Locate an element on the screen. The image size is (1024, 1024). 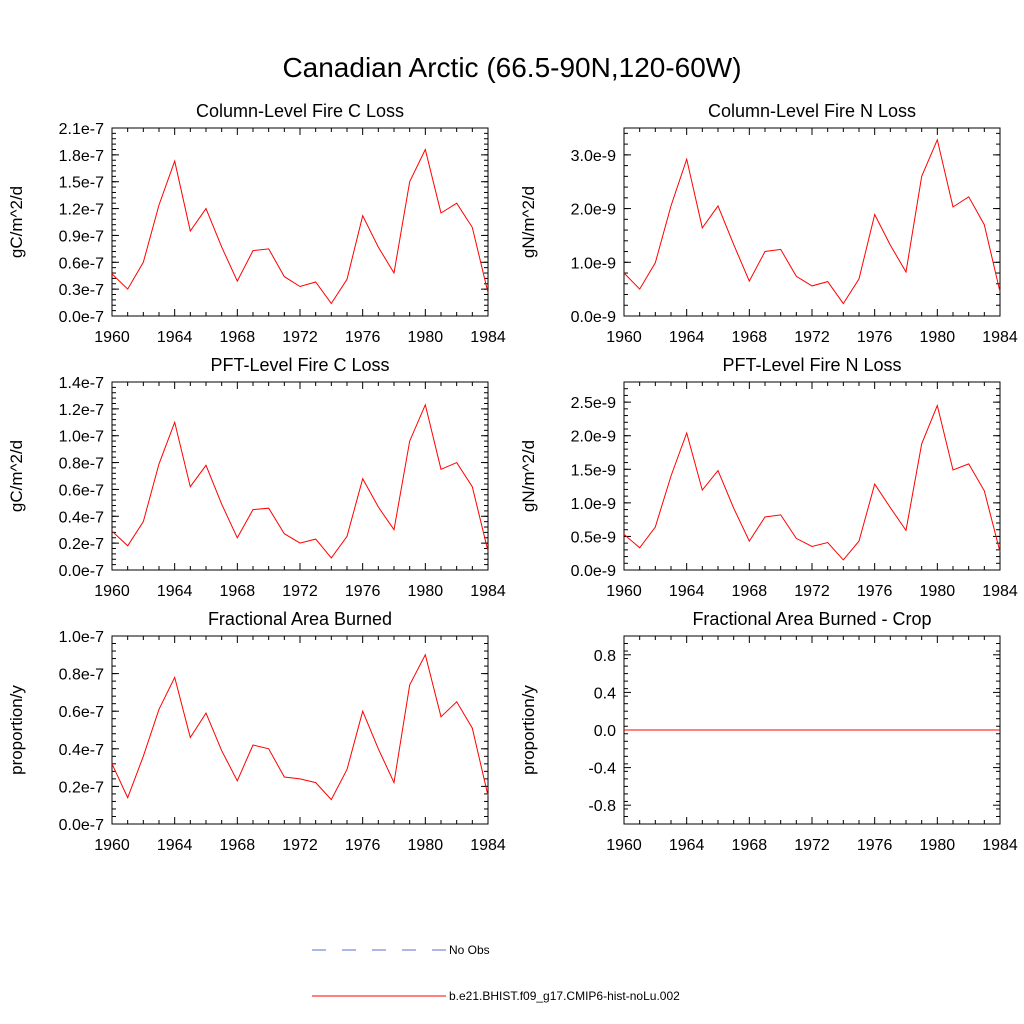
y-tick-label: 0.3e-7 is located at coordinates (81, 290).